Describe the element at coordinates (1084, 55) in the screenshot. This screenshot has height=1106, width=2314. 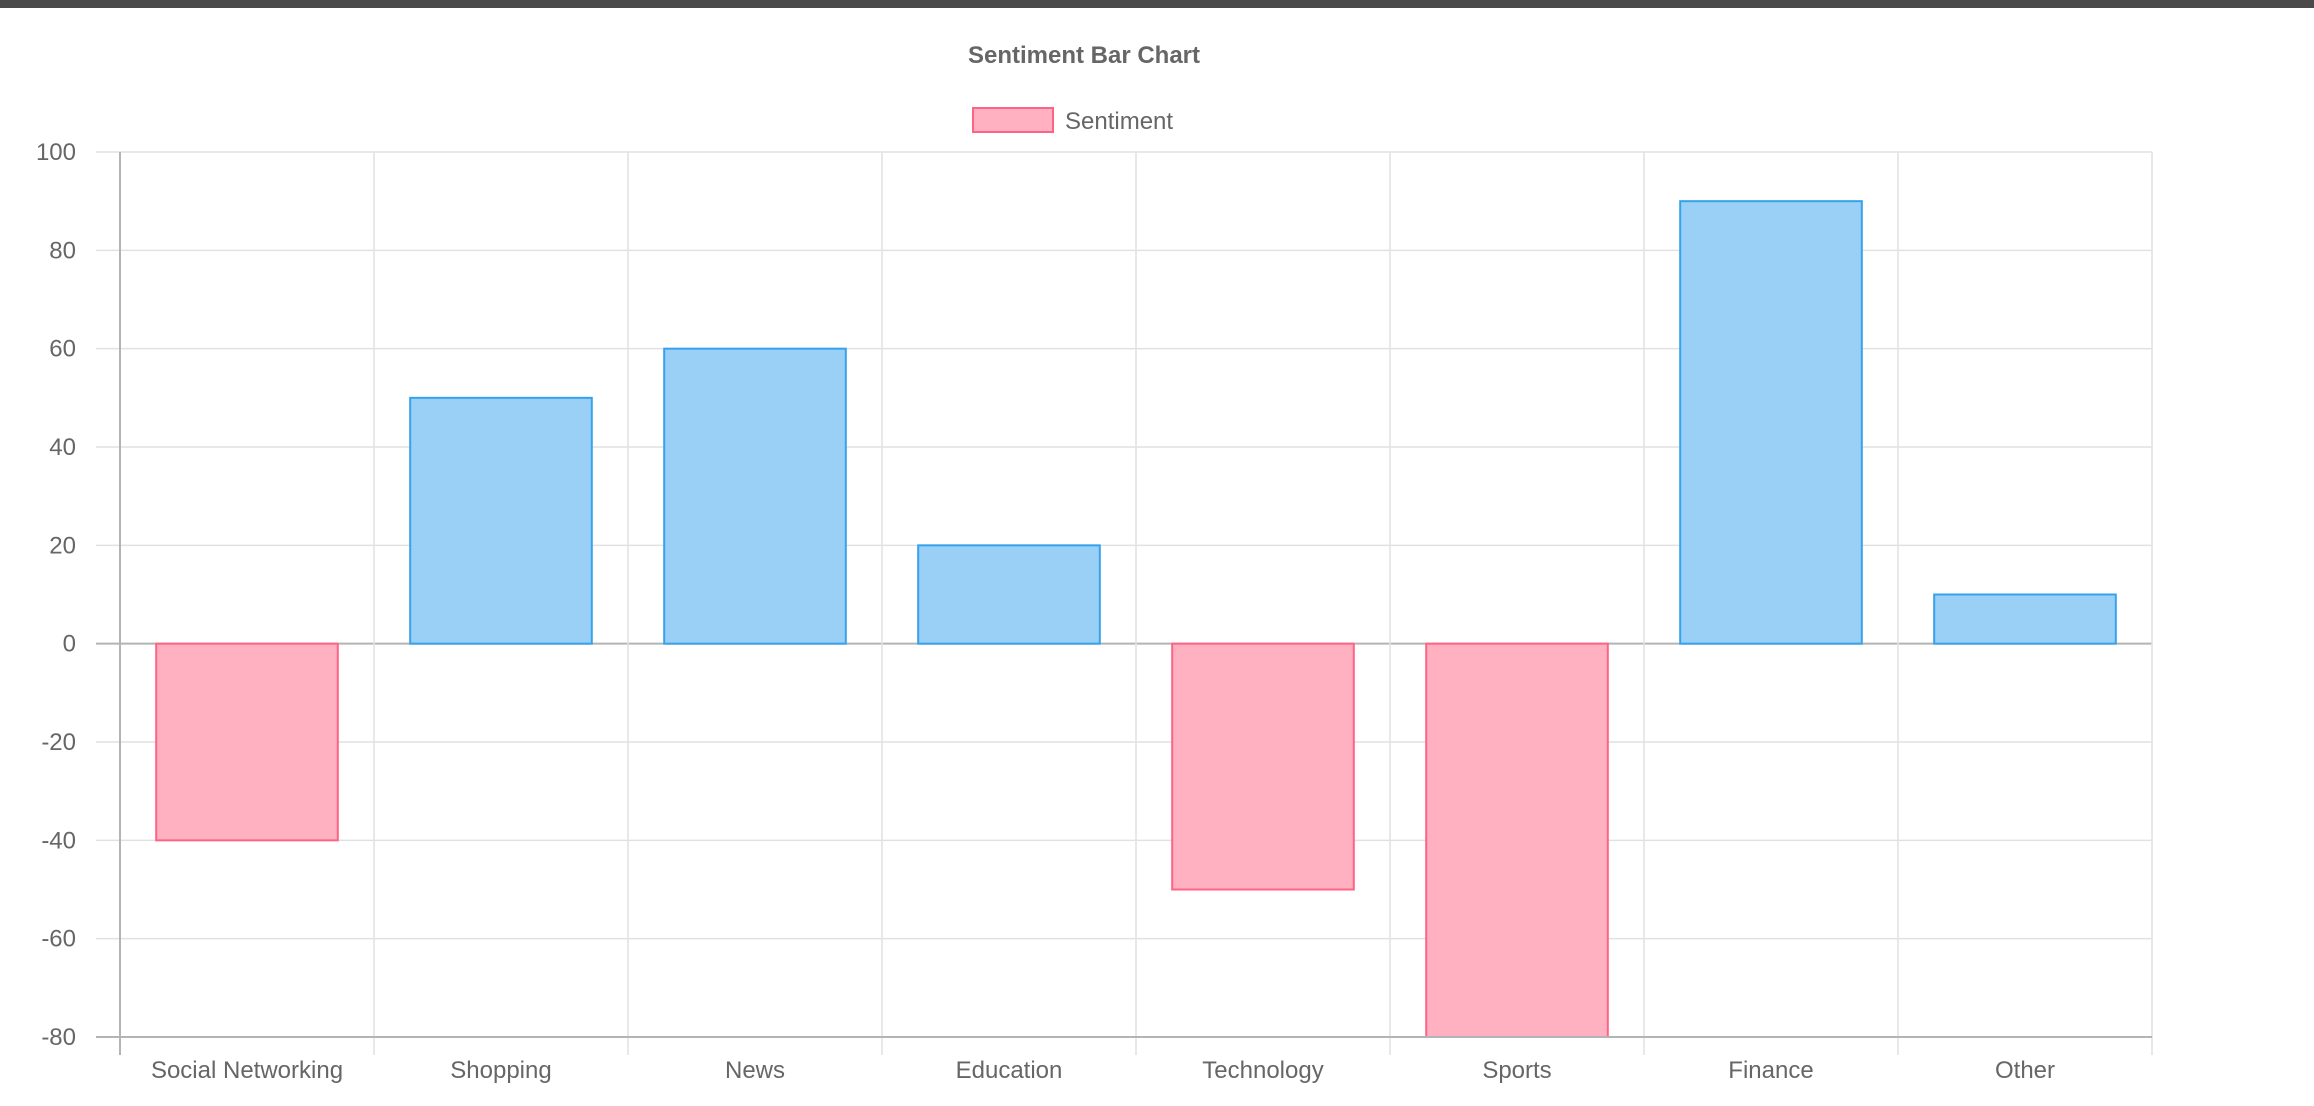
I see `chart-title: Sentiment Bar Chart` at that location.